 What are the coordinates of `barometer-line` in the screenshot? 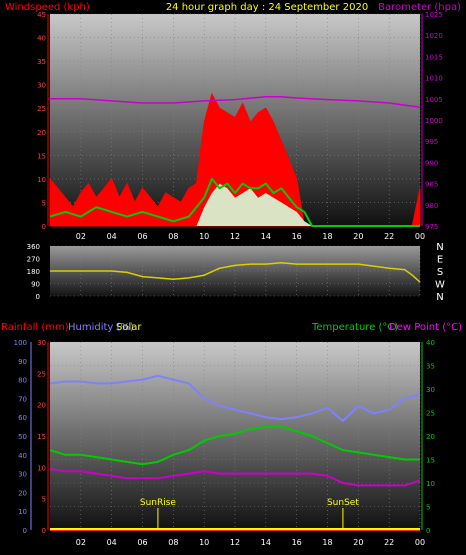 It's located at (235, 102).